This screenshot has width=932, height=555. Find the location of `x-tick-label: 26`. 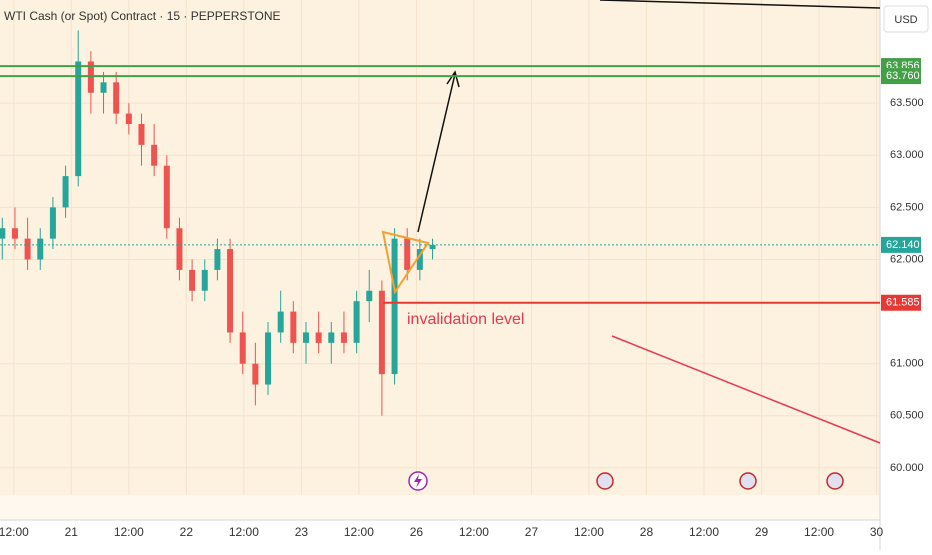

x-tick-label: 26 is located at coordinates (417, 532).